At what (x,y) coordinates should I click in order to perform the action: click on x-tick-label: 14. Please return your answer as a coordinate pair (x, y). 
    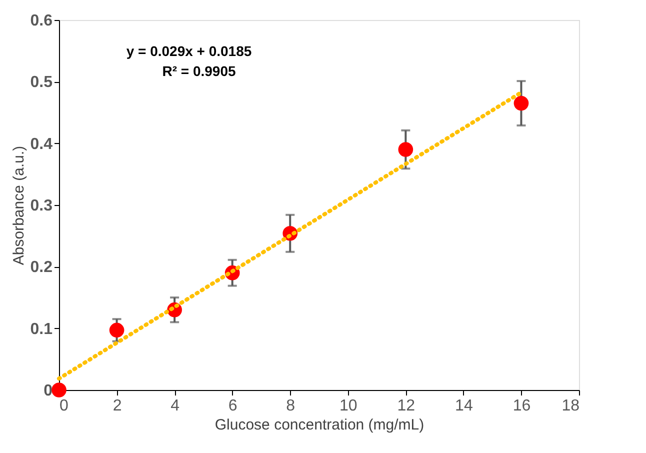
    Looking at the image, I should click on (464, 406).